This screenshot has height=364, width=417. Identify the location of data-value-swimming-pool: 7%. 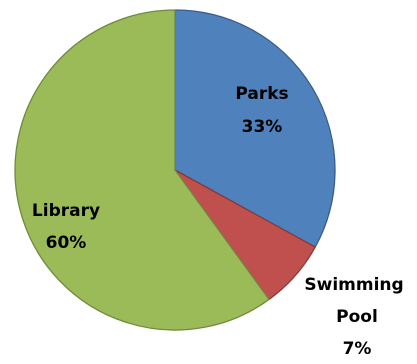
(357, 349).